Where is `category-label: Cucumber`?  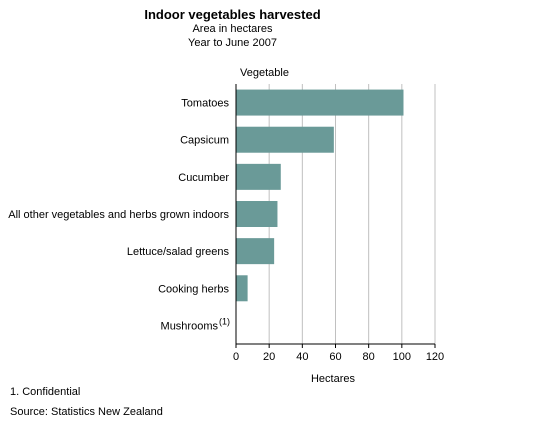 category-label: Cucumber is located at coordinates (203, 178).